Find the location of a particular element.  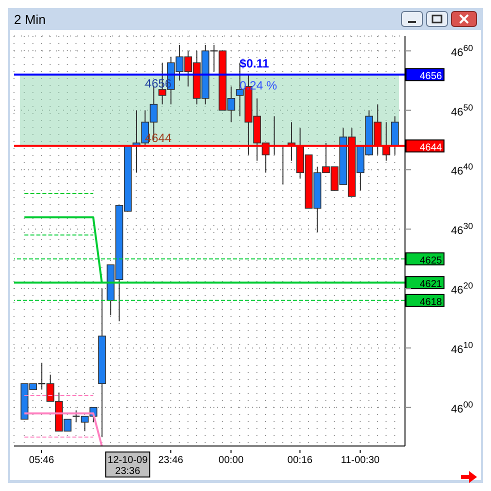

y-tick-label: 46$^{60}$ is located at coordinates (462, 50).